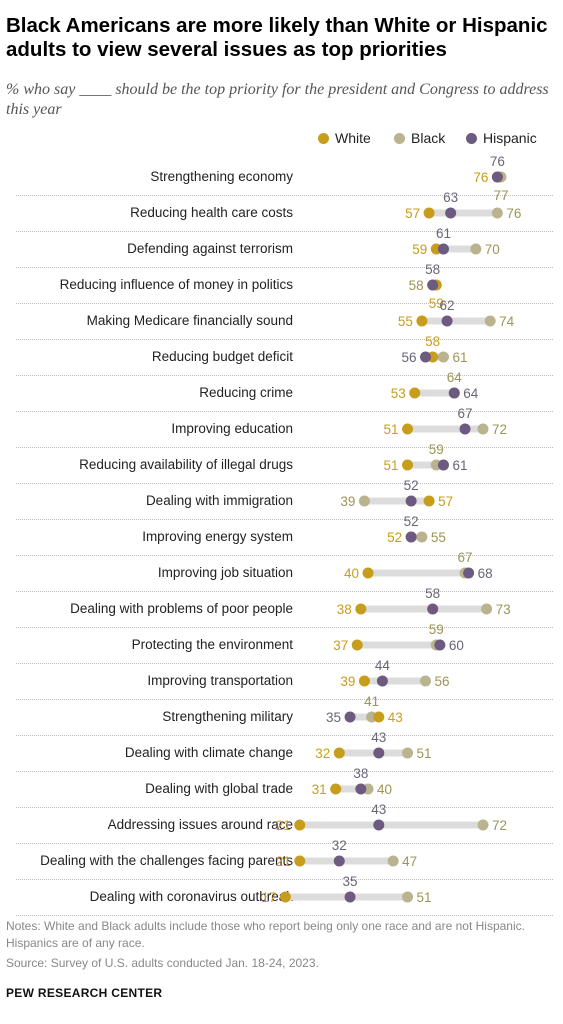  I want to click on value-label-black: 72, so click(499, 429).